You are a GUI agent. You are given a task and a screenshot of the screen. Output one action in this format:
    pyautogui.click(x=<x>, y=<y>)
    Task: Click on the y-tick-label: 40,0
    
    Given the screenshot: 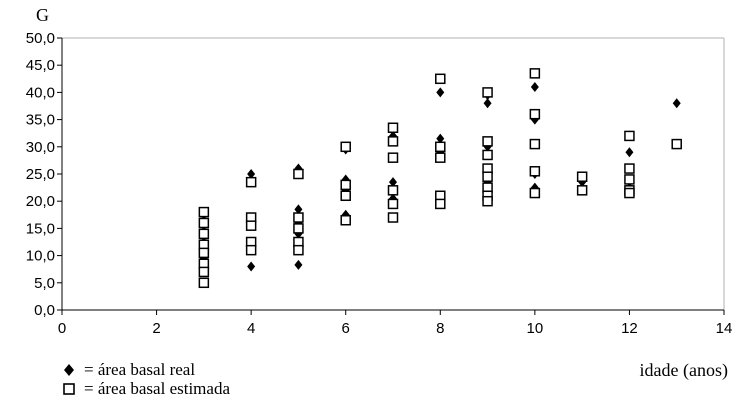 What is the action you would take?
    pyautogui.click(x=40, y=92)
    